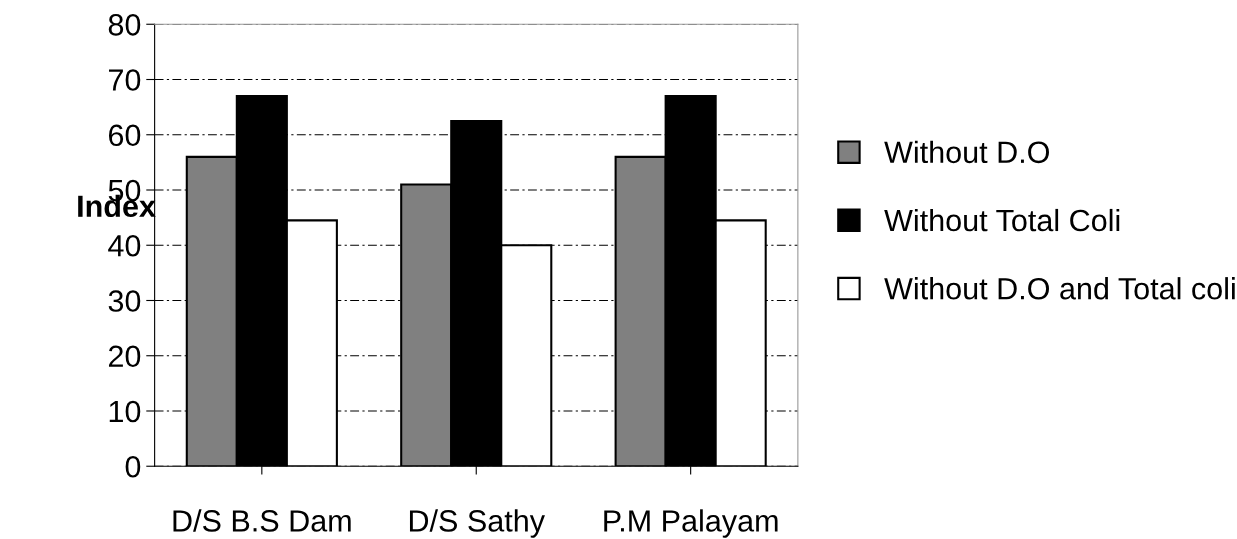 This screenshot has height=539, width=1237. I want to click on legend-label: Without Total Coli, so click(1002, 220).